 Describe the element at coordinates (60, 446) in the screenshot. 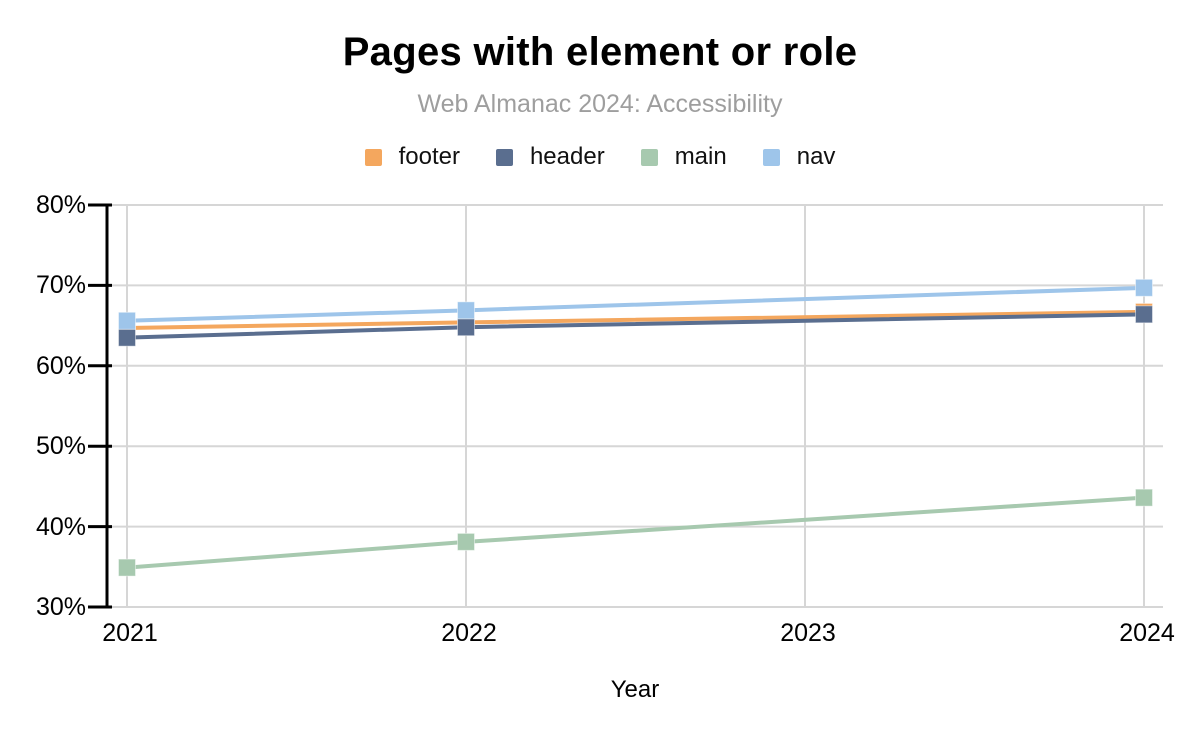

I see `y-tick-label: 50%` at that location.